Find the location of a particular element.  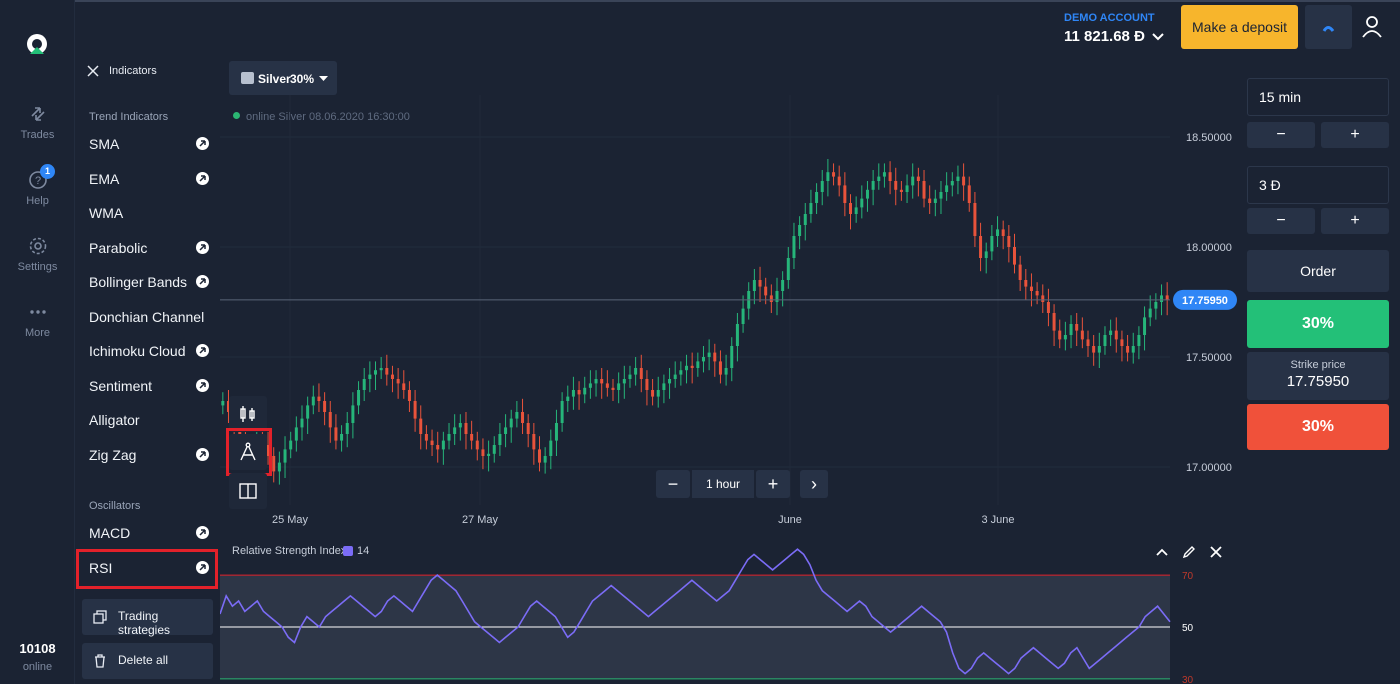

chevron-down-icon is located at coordinates (1158, 37).